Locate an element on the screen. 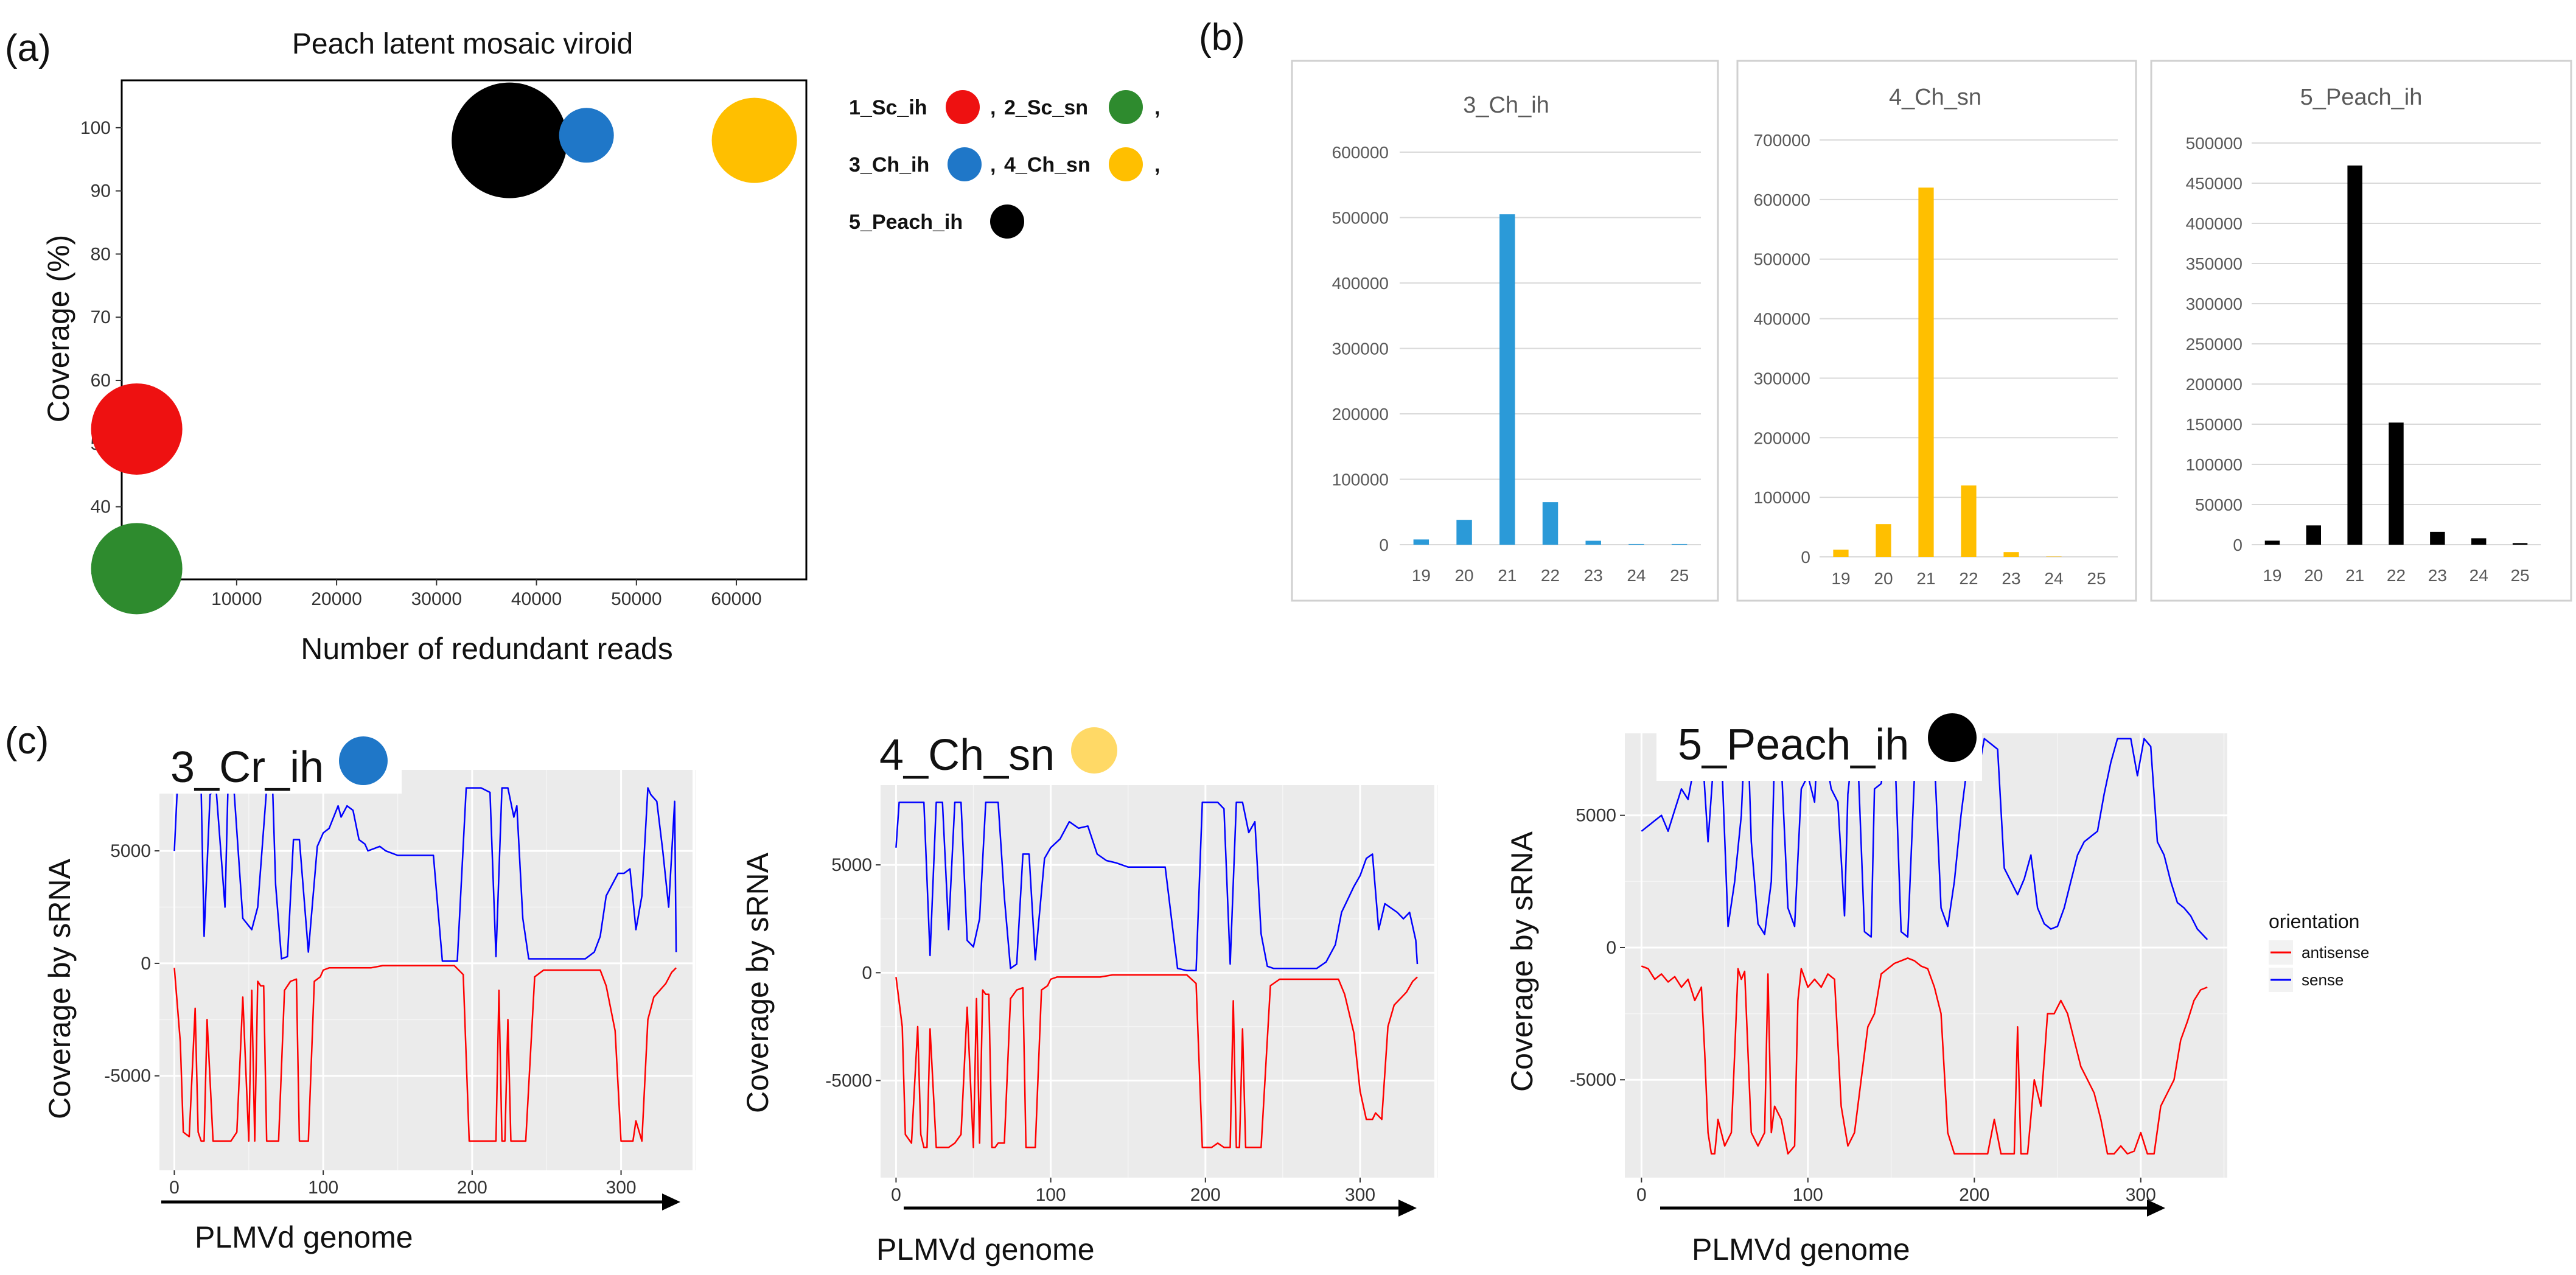 The height and width of the screenshot is (1275, 2576). x-tick-label: 10000 is located at coordinates (236, 599).